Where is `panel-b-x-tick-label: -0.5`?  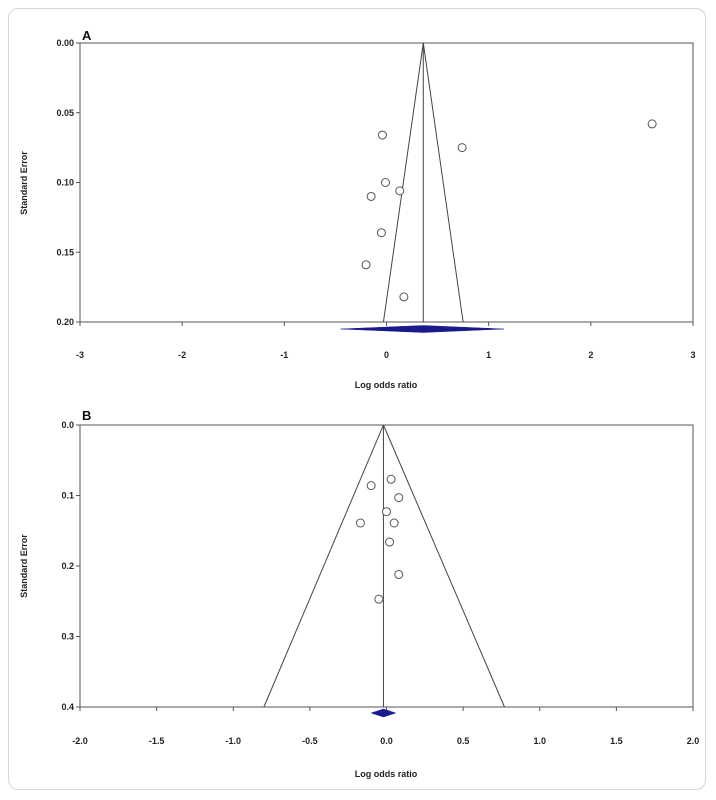
panel-b-x-tick-label: -0.5 is located at coordinates (310, 741).